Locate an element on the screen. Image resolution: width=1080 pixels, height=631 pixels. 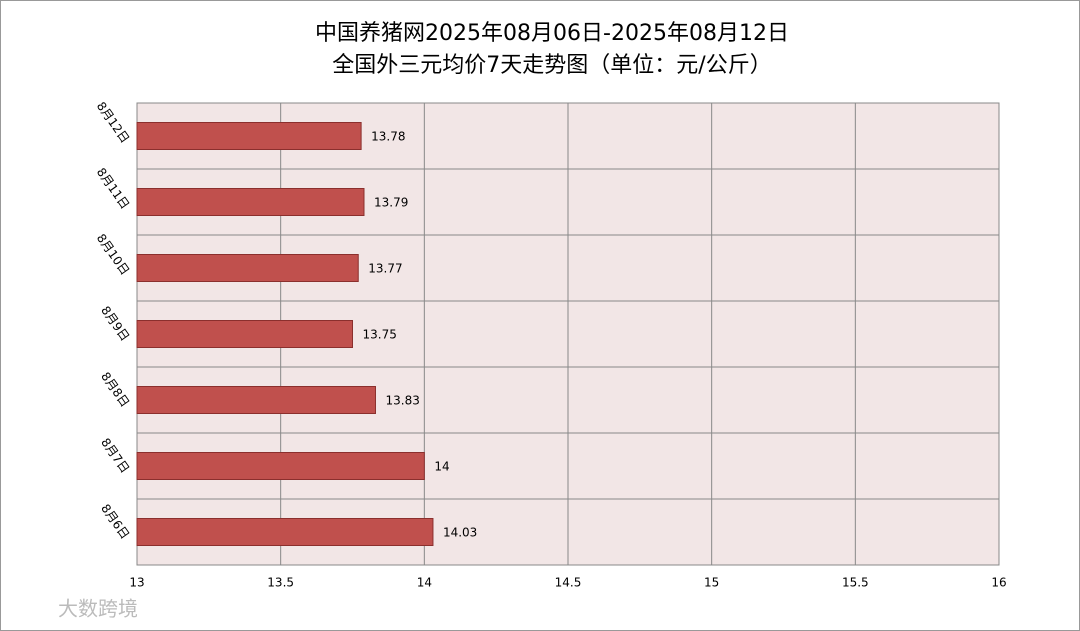
chart-title: 中国养猪网2025年08月06日-2025年08月12日 is located at coordinates (552, 33).